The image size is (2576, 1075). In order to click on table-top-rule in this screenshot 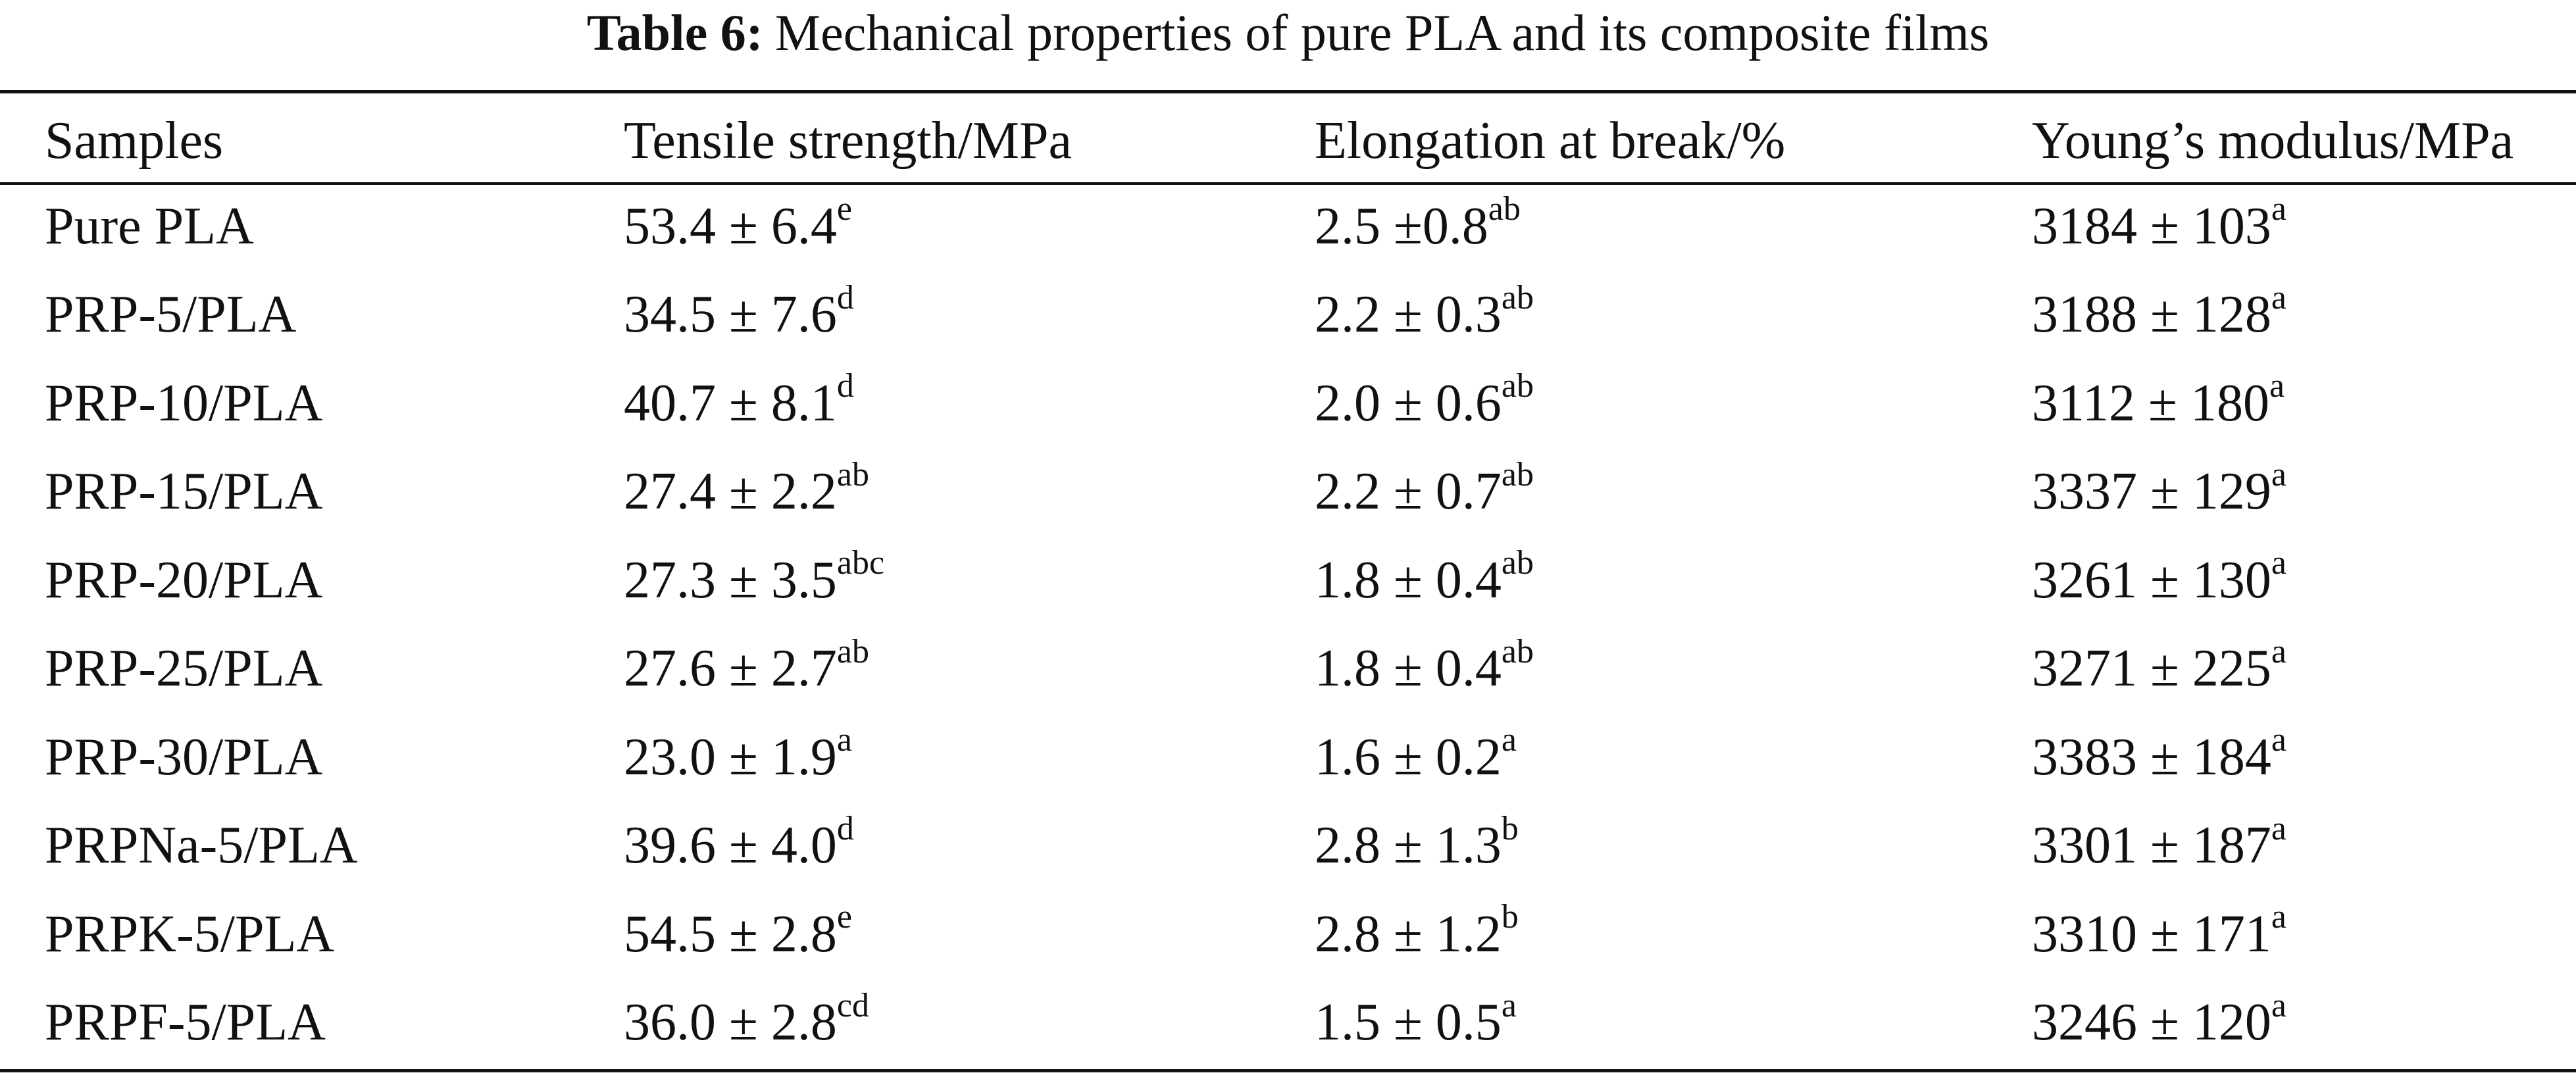, I will do `click(1288, 92)`.